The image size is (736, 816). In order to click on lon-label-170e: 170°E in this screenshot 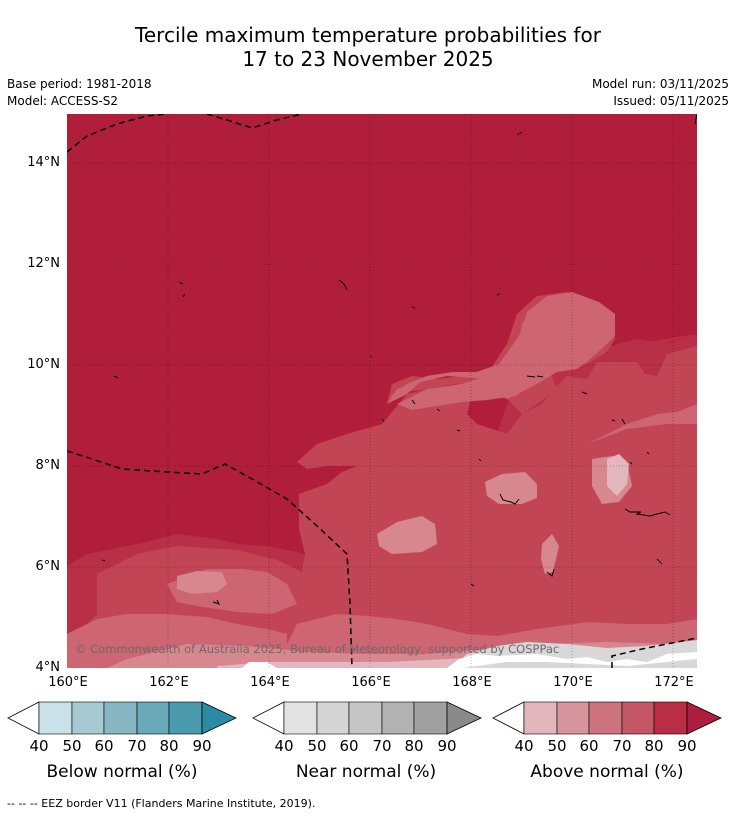, I will do `click(573, 682)`.